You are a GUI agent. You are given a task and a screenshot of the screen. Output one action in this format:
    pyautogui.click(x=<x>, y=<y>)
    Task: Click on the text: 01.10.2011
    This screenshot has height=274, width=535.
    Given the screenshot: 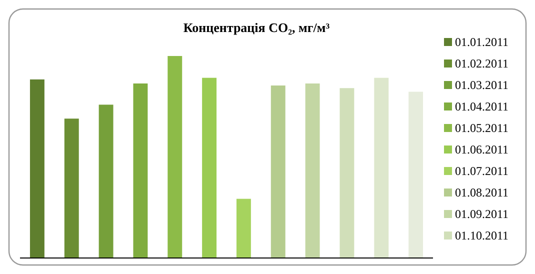 What is the action you would take?
    pyautogui.click(x=482, y=235)
    